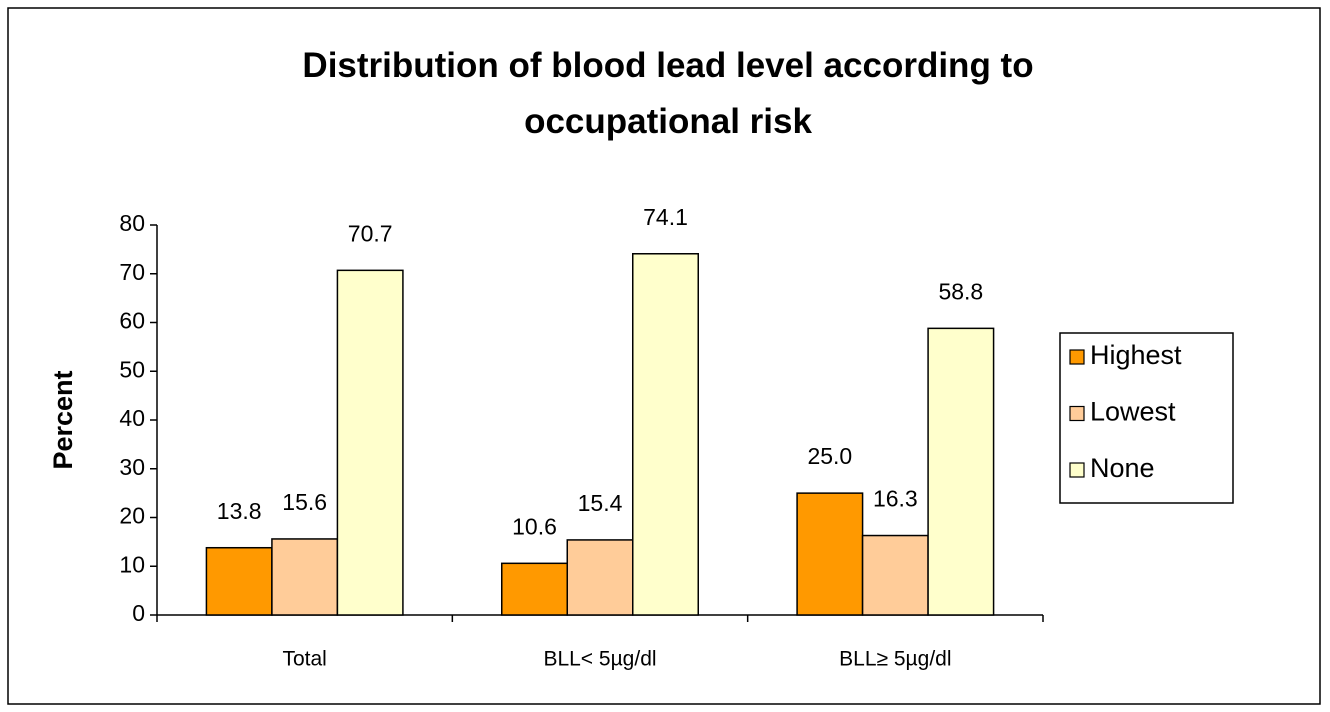  What do you see at coordinates (63, 419) in the screenshot?
I see `y-axis-label: Percent` at bounding box center [63, 419].